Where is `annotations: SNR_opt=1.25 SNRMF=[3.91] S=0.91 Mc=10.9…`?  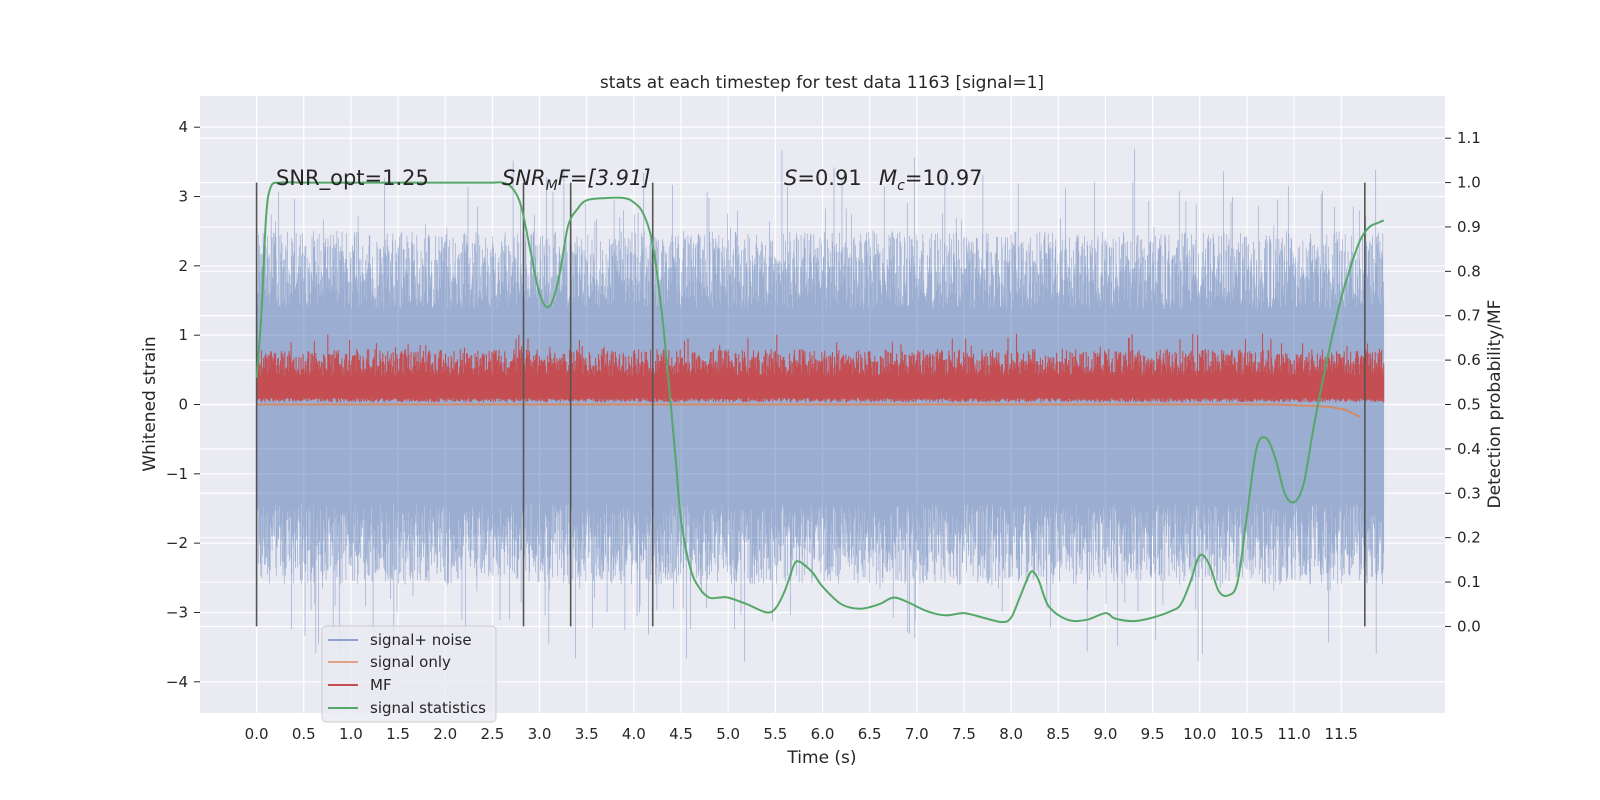
annotations: SNR_opt=1.25 SNRMF=[3.91] S=0.91 Mc=10.9… is located at coordinates (629, 180).